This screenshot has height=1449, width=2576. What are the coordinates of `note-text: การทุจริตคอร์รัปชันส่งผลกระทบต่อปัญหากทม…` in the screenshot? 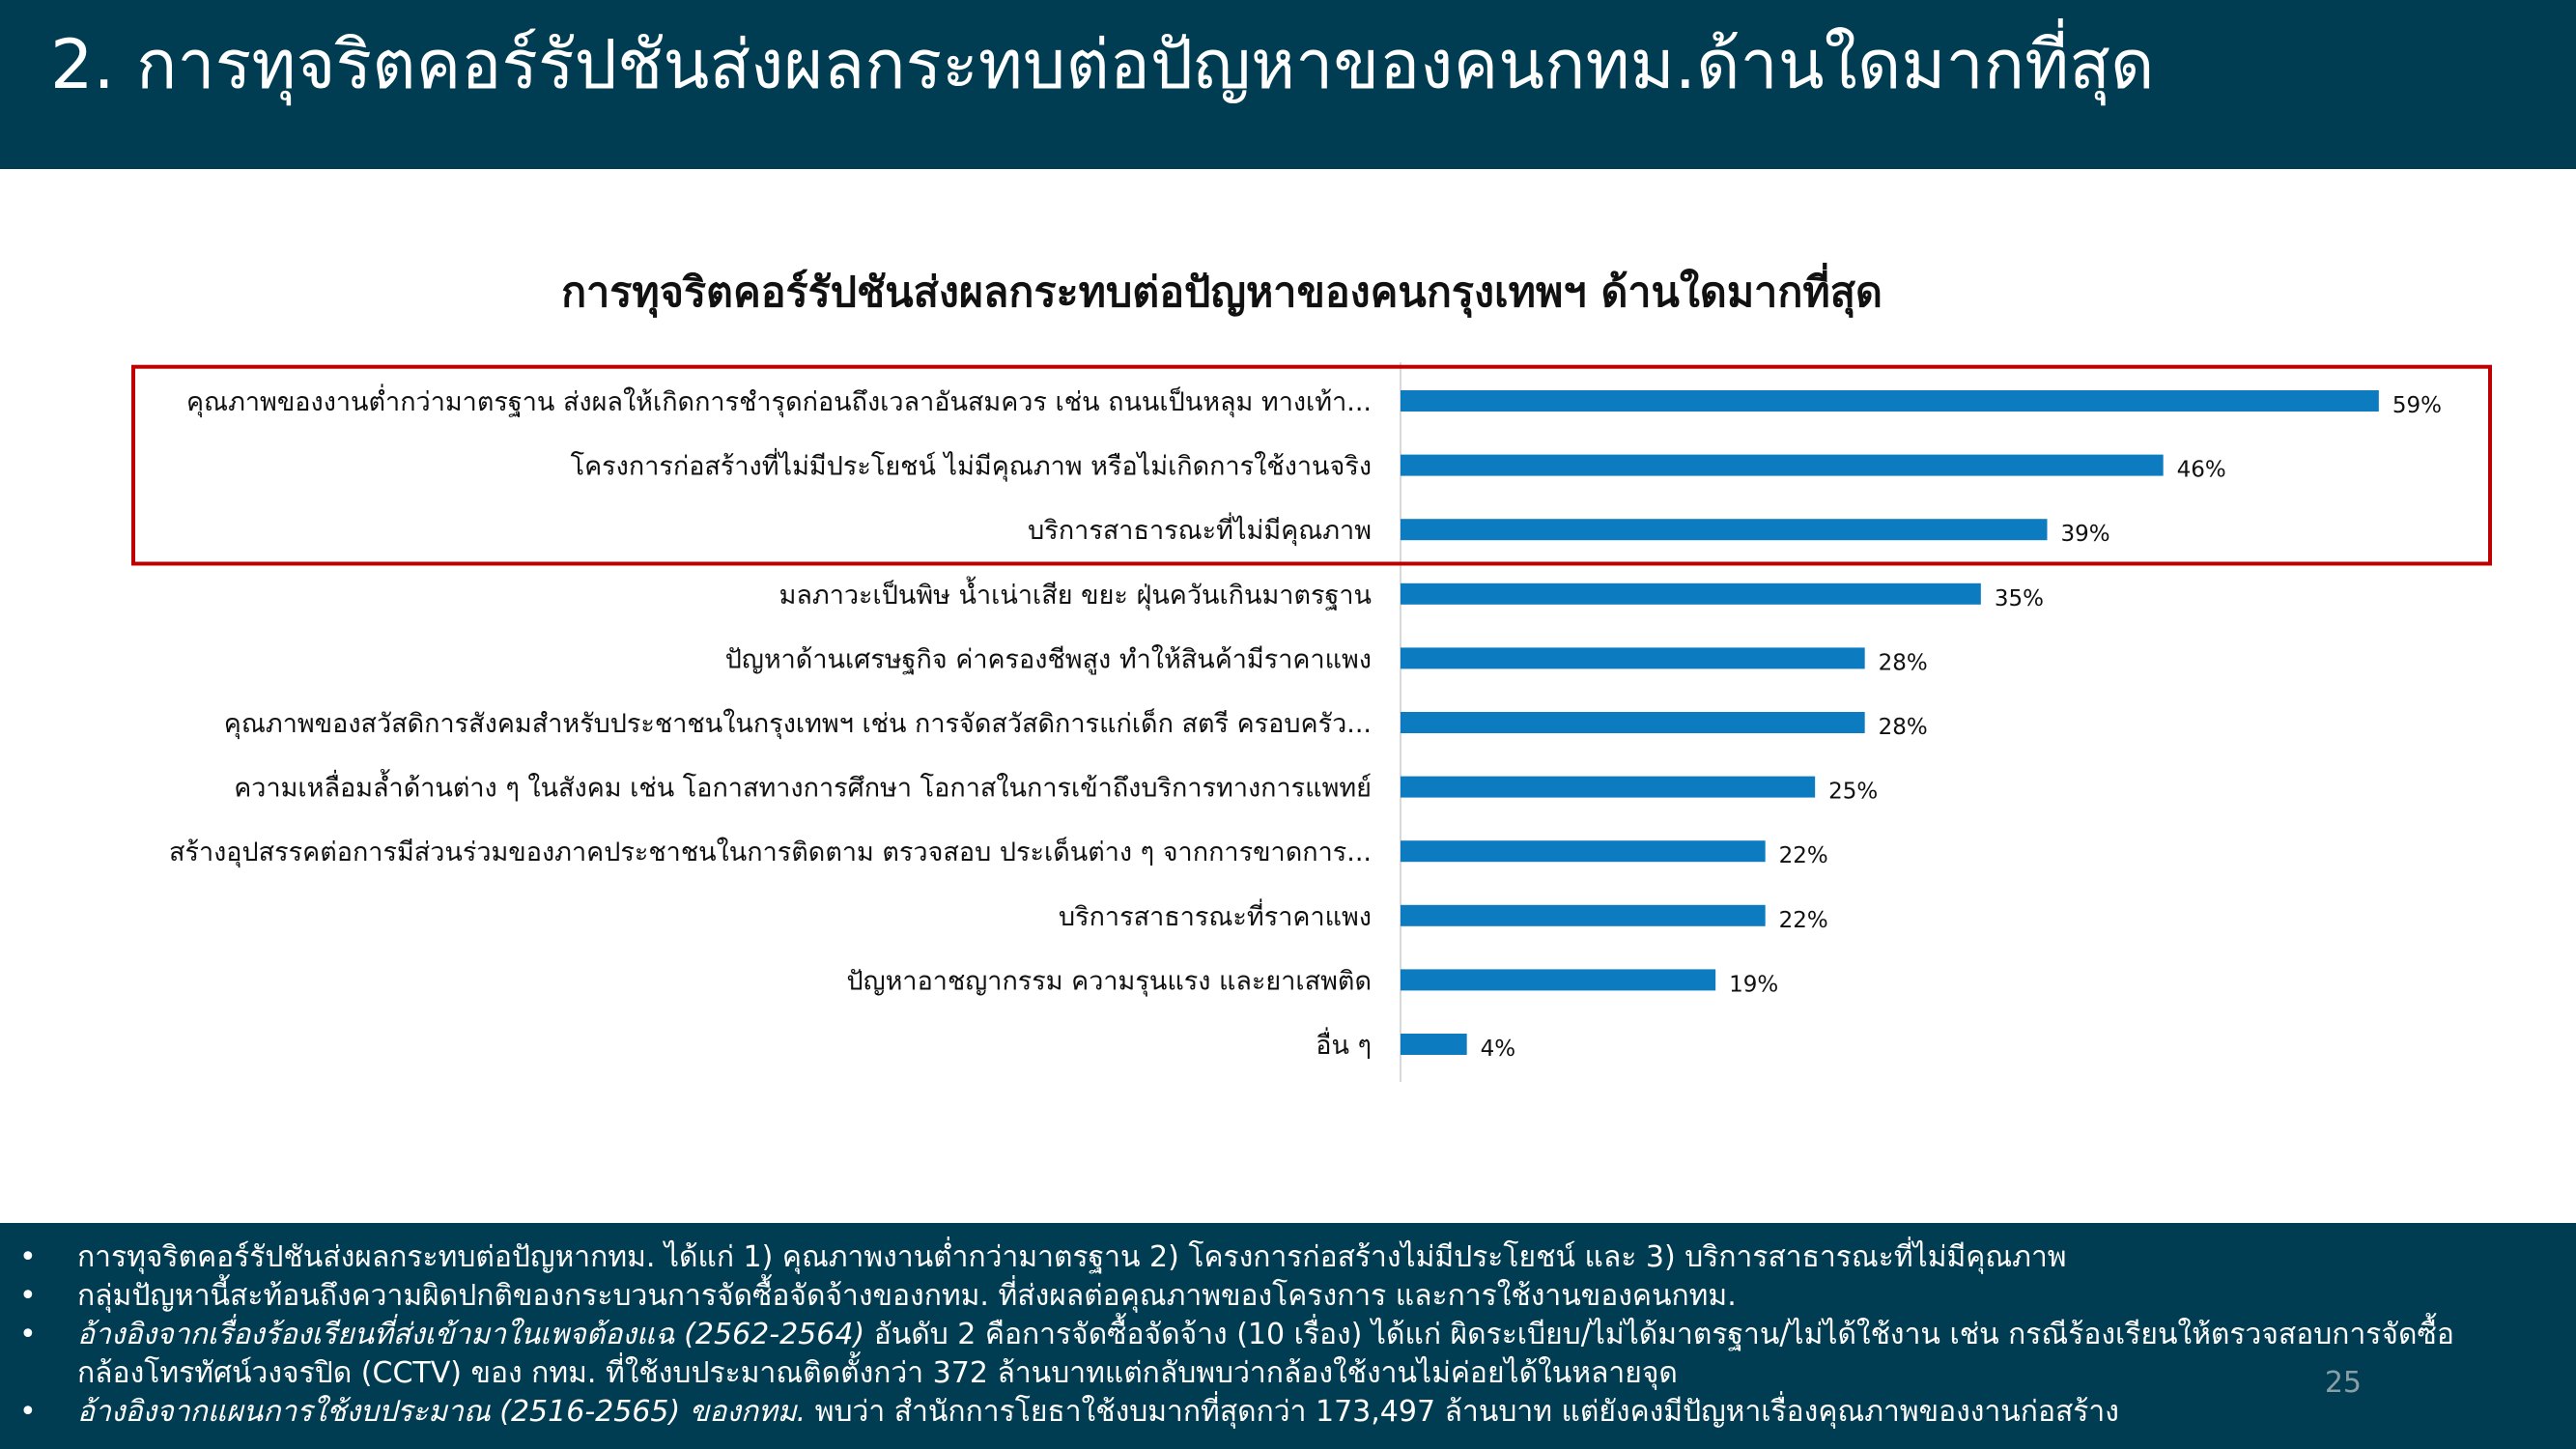 It's located at (1072, 1257).